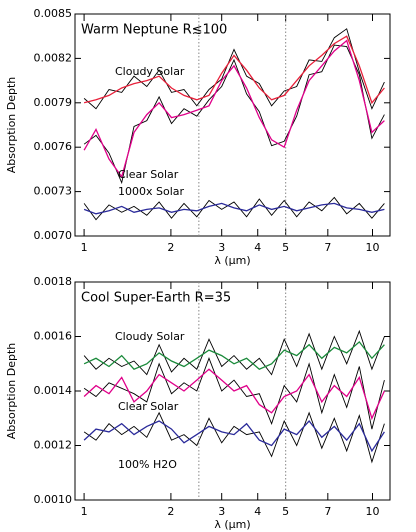  What do you see at coordinates (154, 30) in the screenshot?
I see `panel-title: Warm Neptune R≲100` at bounding box center [154, 30].